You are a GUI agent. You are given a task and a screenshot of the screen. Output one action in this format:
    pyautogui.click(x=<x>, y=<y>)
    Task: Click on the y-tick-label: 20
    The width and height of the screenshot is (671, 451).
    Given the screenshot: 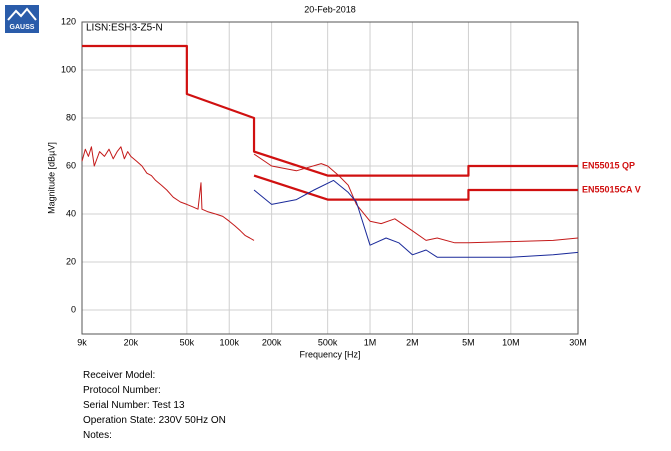 What is the action you would take?
    pyautogui.click(x=71, y=261)
    